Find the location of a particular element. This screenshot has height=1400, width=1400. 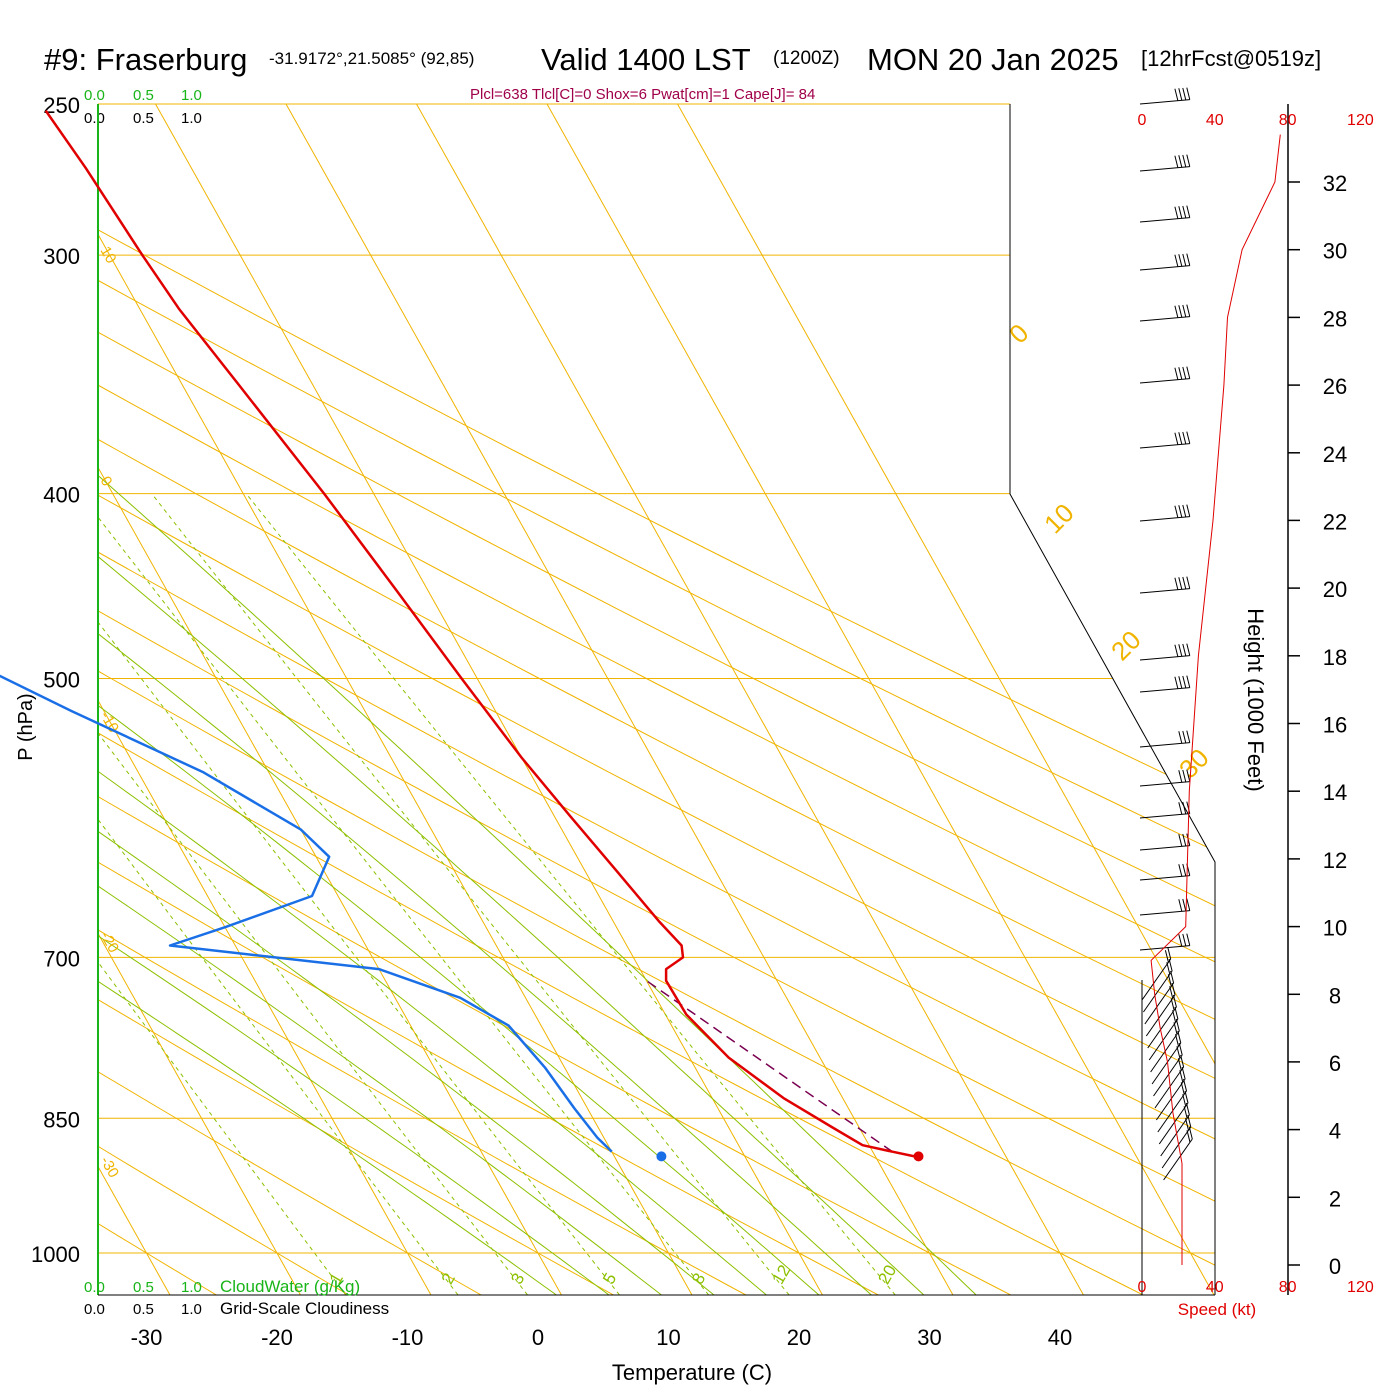

pressure-tick-1000: 1000 is located at coordinates (55, 1254).